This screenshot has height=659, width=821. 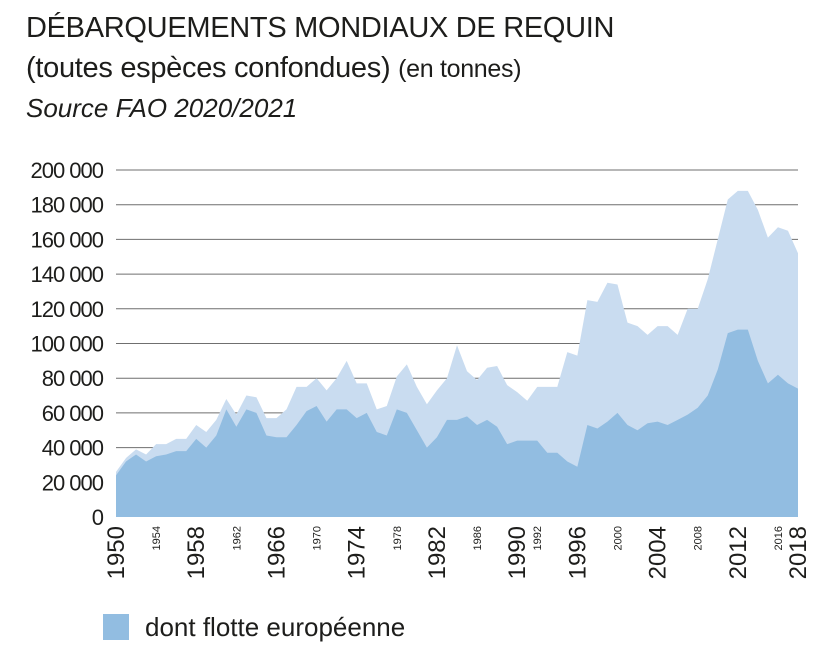 I want to click on x-tick-label: 2012, so click(x=738, y=552).